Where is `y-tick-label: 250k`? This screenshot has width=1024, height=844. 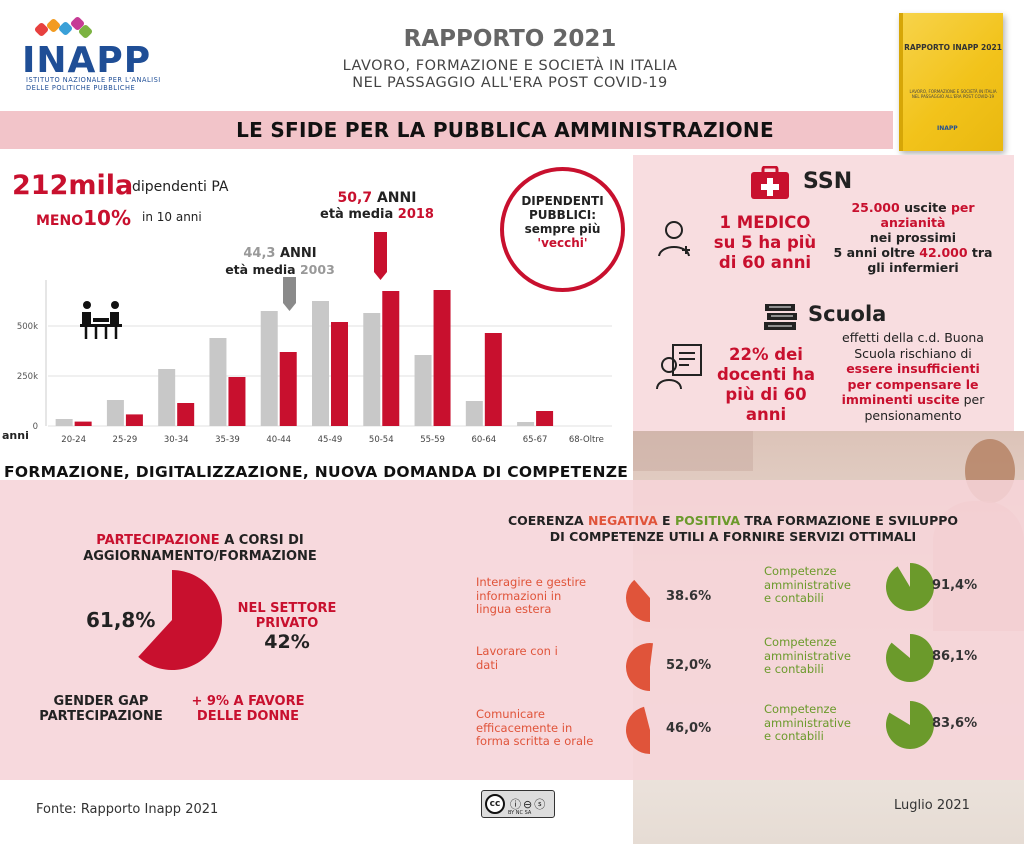 y-tick-label: 250k is located at coordinates (27, 377).